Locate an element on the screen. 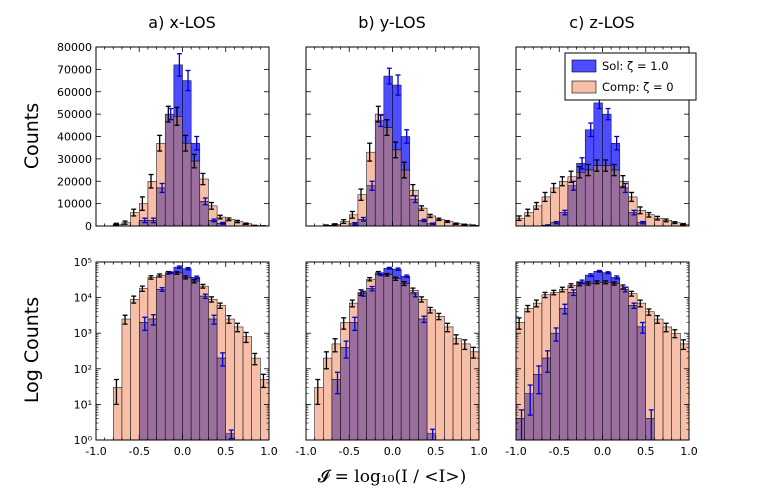 The image size is (770, 490). y-tick-label: 10000 is located at coordinates (74, 204).